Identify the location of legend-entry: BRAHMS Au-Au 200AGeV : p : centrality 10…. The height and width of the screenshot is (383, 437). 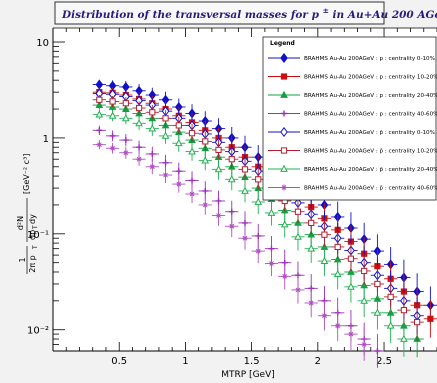
(352, 77).